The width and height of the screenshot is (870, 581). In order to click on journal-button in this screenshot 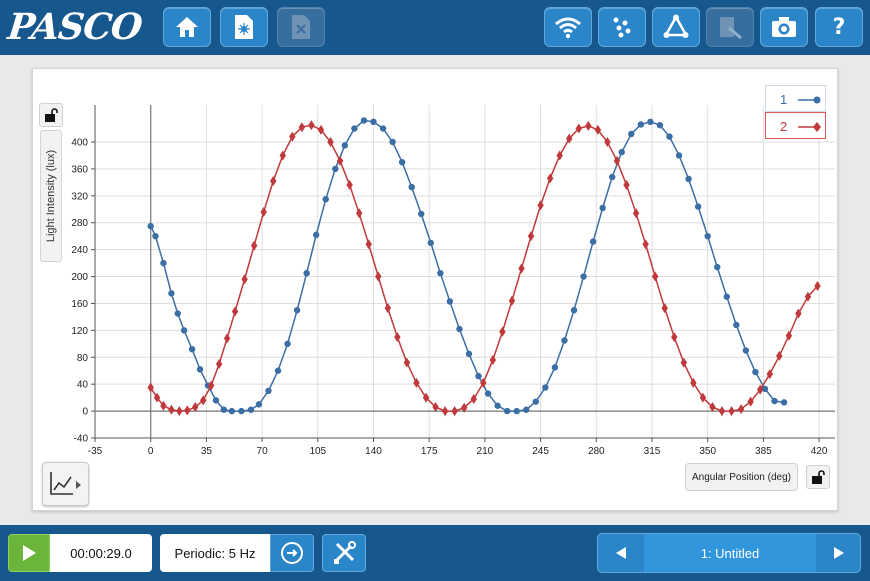, I will do `click(730, 27)`.